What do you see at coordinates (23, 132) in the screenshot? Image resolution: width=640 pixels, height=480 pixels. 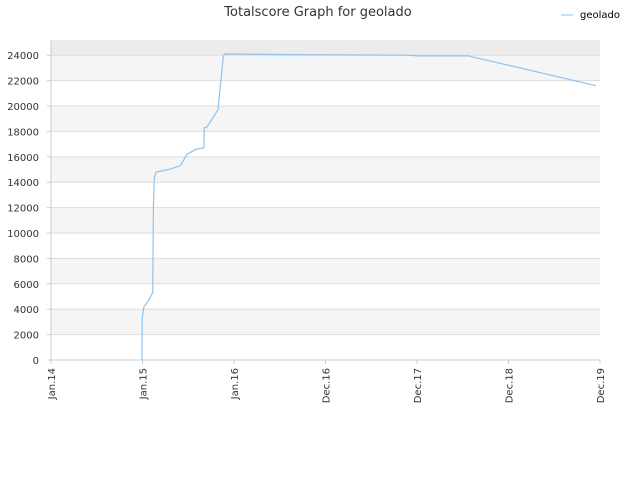 I see `y-tick-label: 18000` at bounding box center [23, 132].